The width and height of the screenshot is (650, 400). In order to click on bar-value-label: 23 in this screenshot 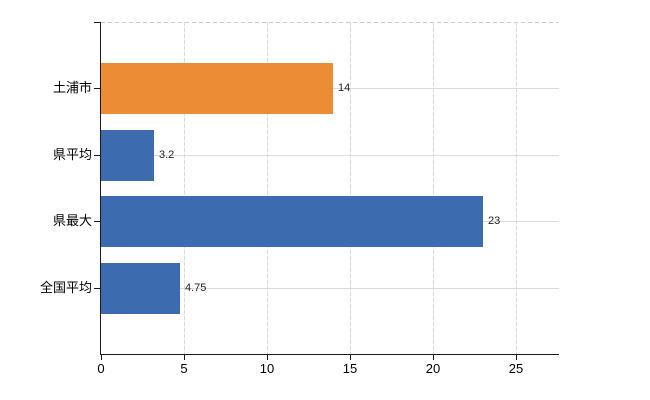, I will do `click(494, 221)`.